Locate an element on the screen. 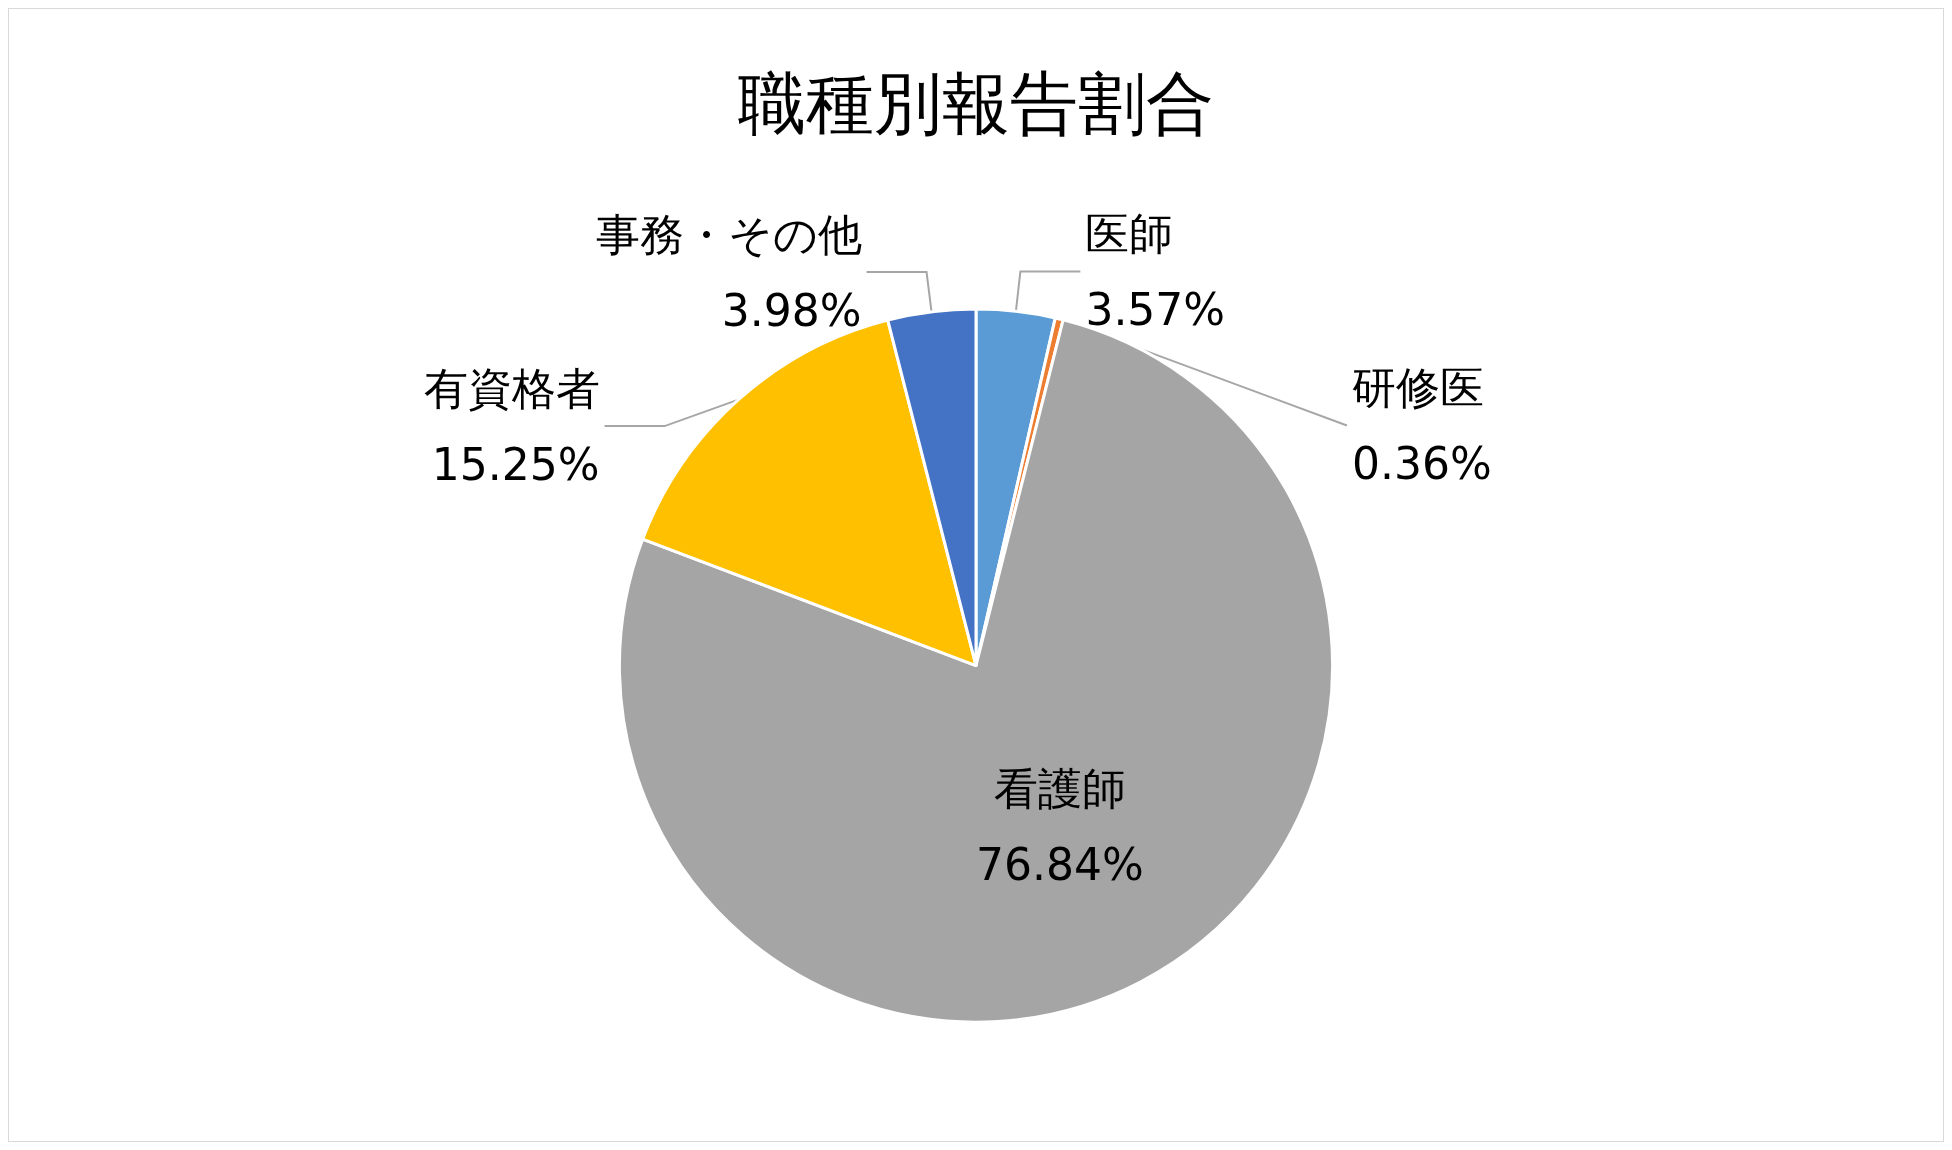  data-label: 0.36% is located at coordinates (1421, 463).